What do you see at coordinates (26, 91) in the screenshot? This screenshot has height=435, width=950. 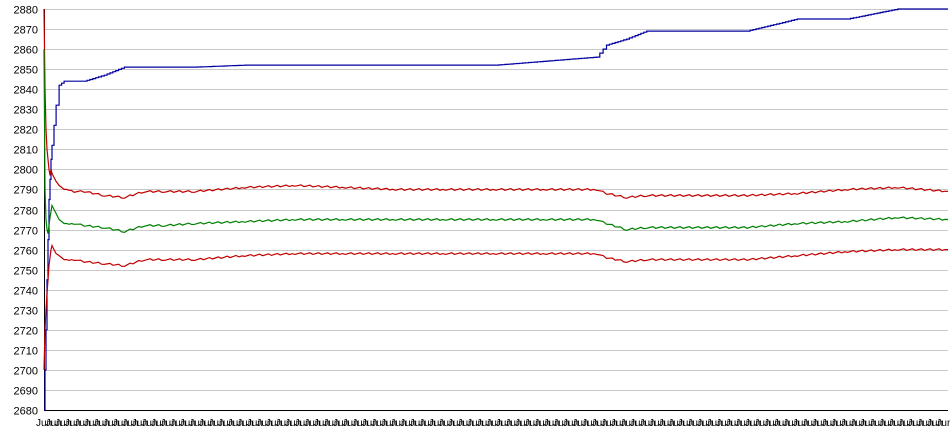 I see `y-tick-label: 2840` at bounding box center [26, 91].